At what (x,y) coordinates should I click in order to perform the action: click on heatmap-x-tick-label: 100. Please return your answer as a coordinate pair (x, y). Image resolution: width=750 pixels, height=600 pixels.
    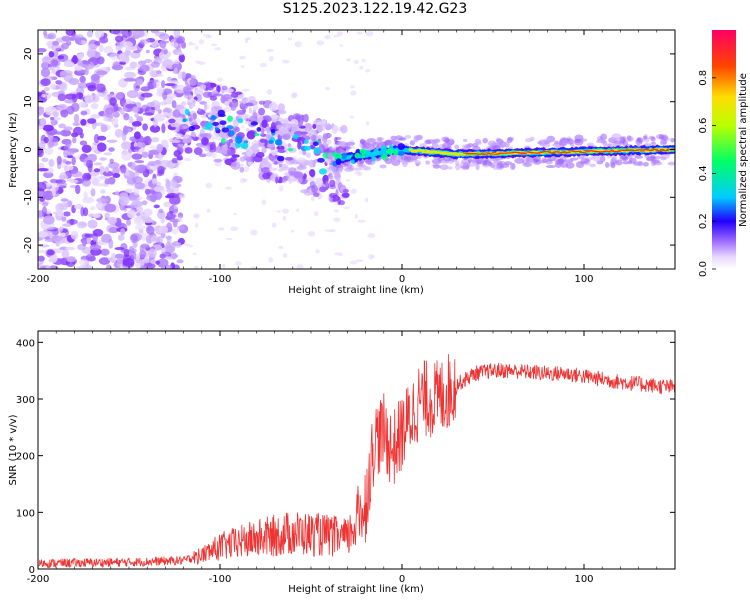
    Looking at the image, I should click on (583, 279).